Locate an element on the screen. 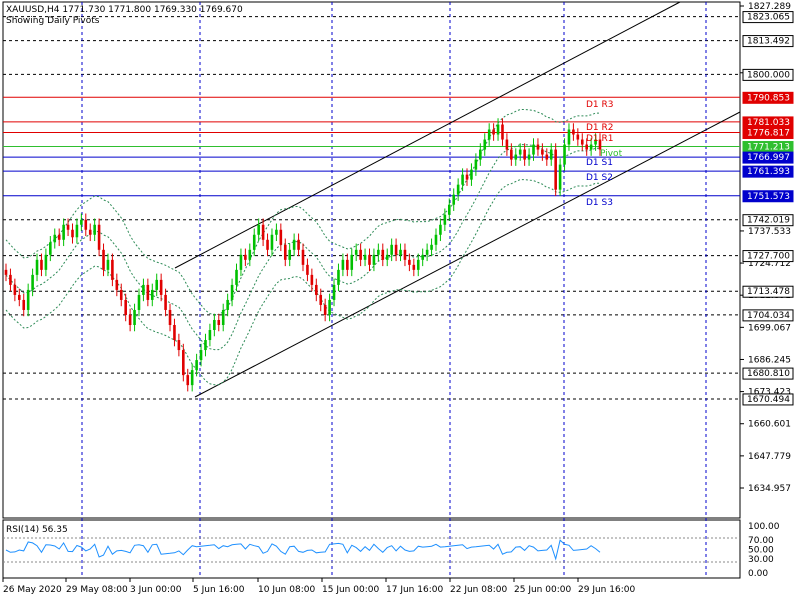  price-tick-label: 1673.423 is located at coordinates (769, 393).